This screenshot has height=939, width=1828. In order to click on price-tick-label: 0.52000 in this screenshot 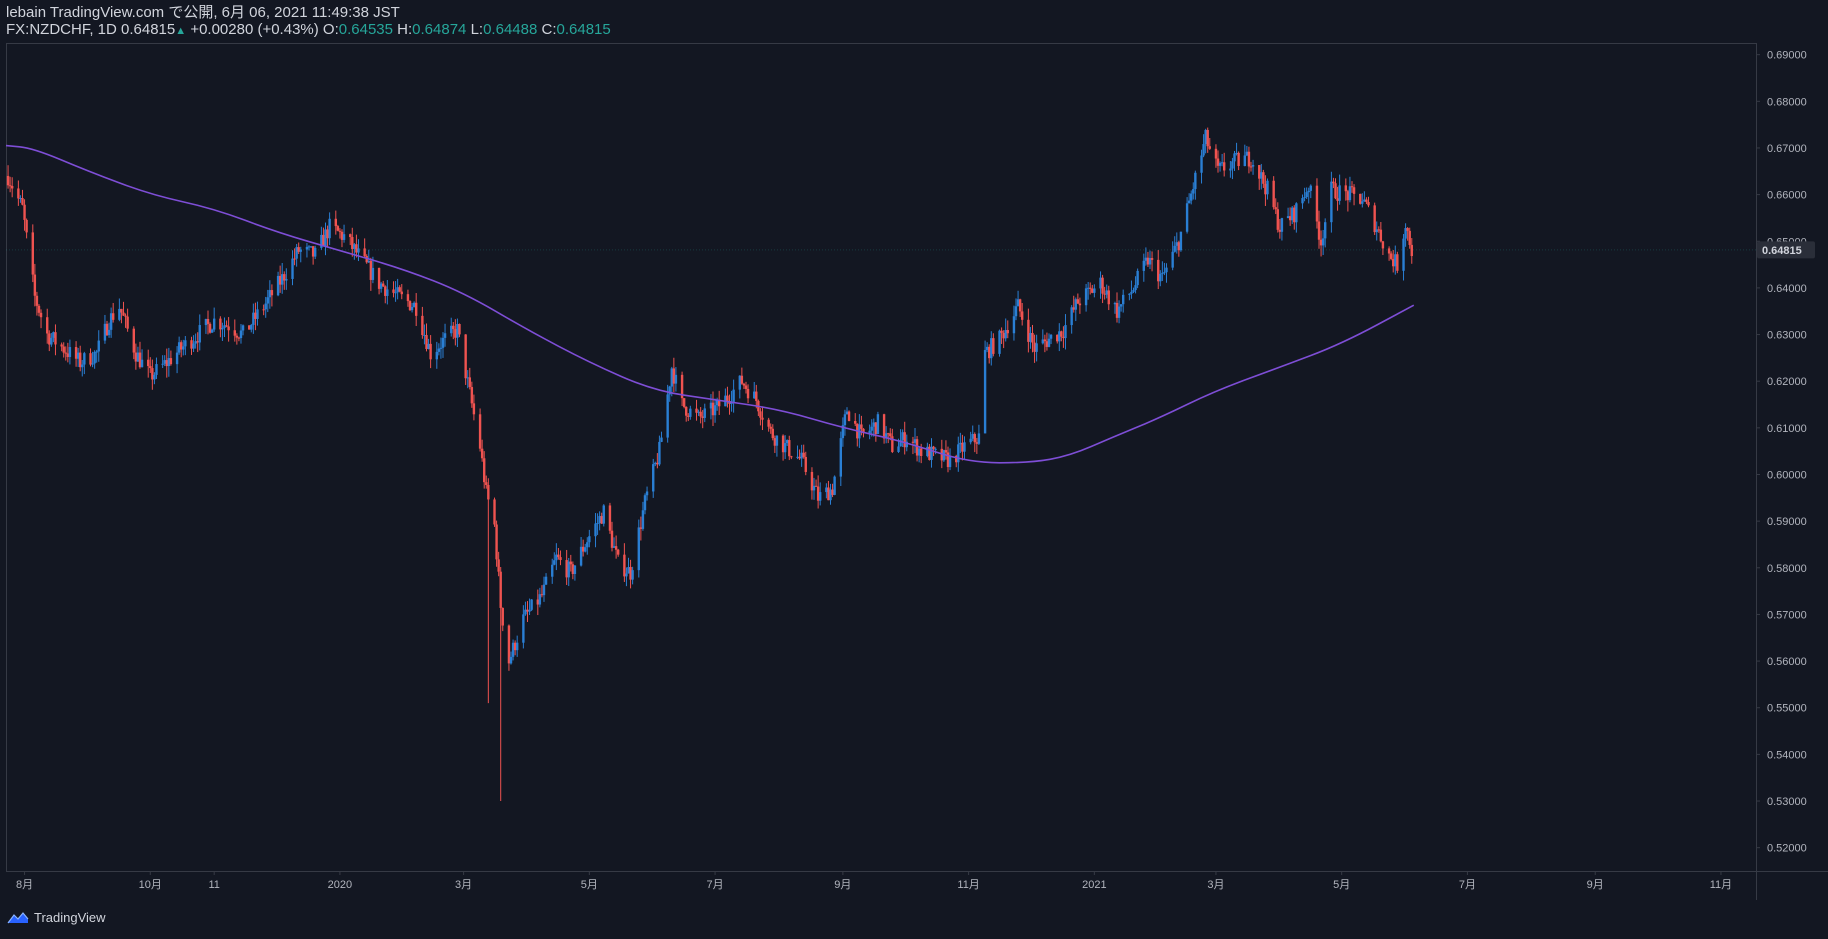, I will do `click(1787, 849)`.